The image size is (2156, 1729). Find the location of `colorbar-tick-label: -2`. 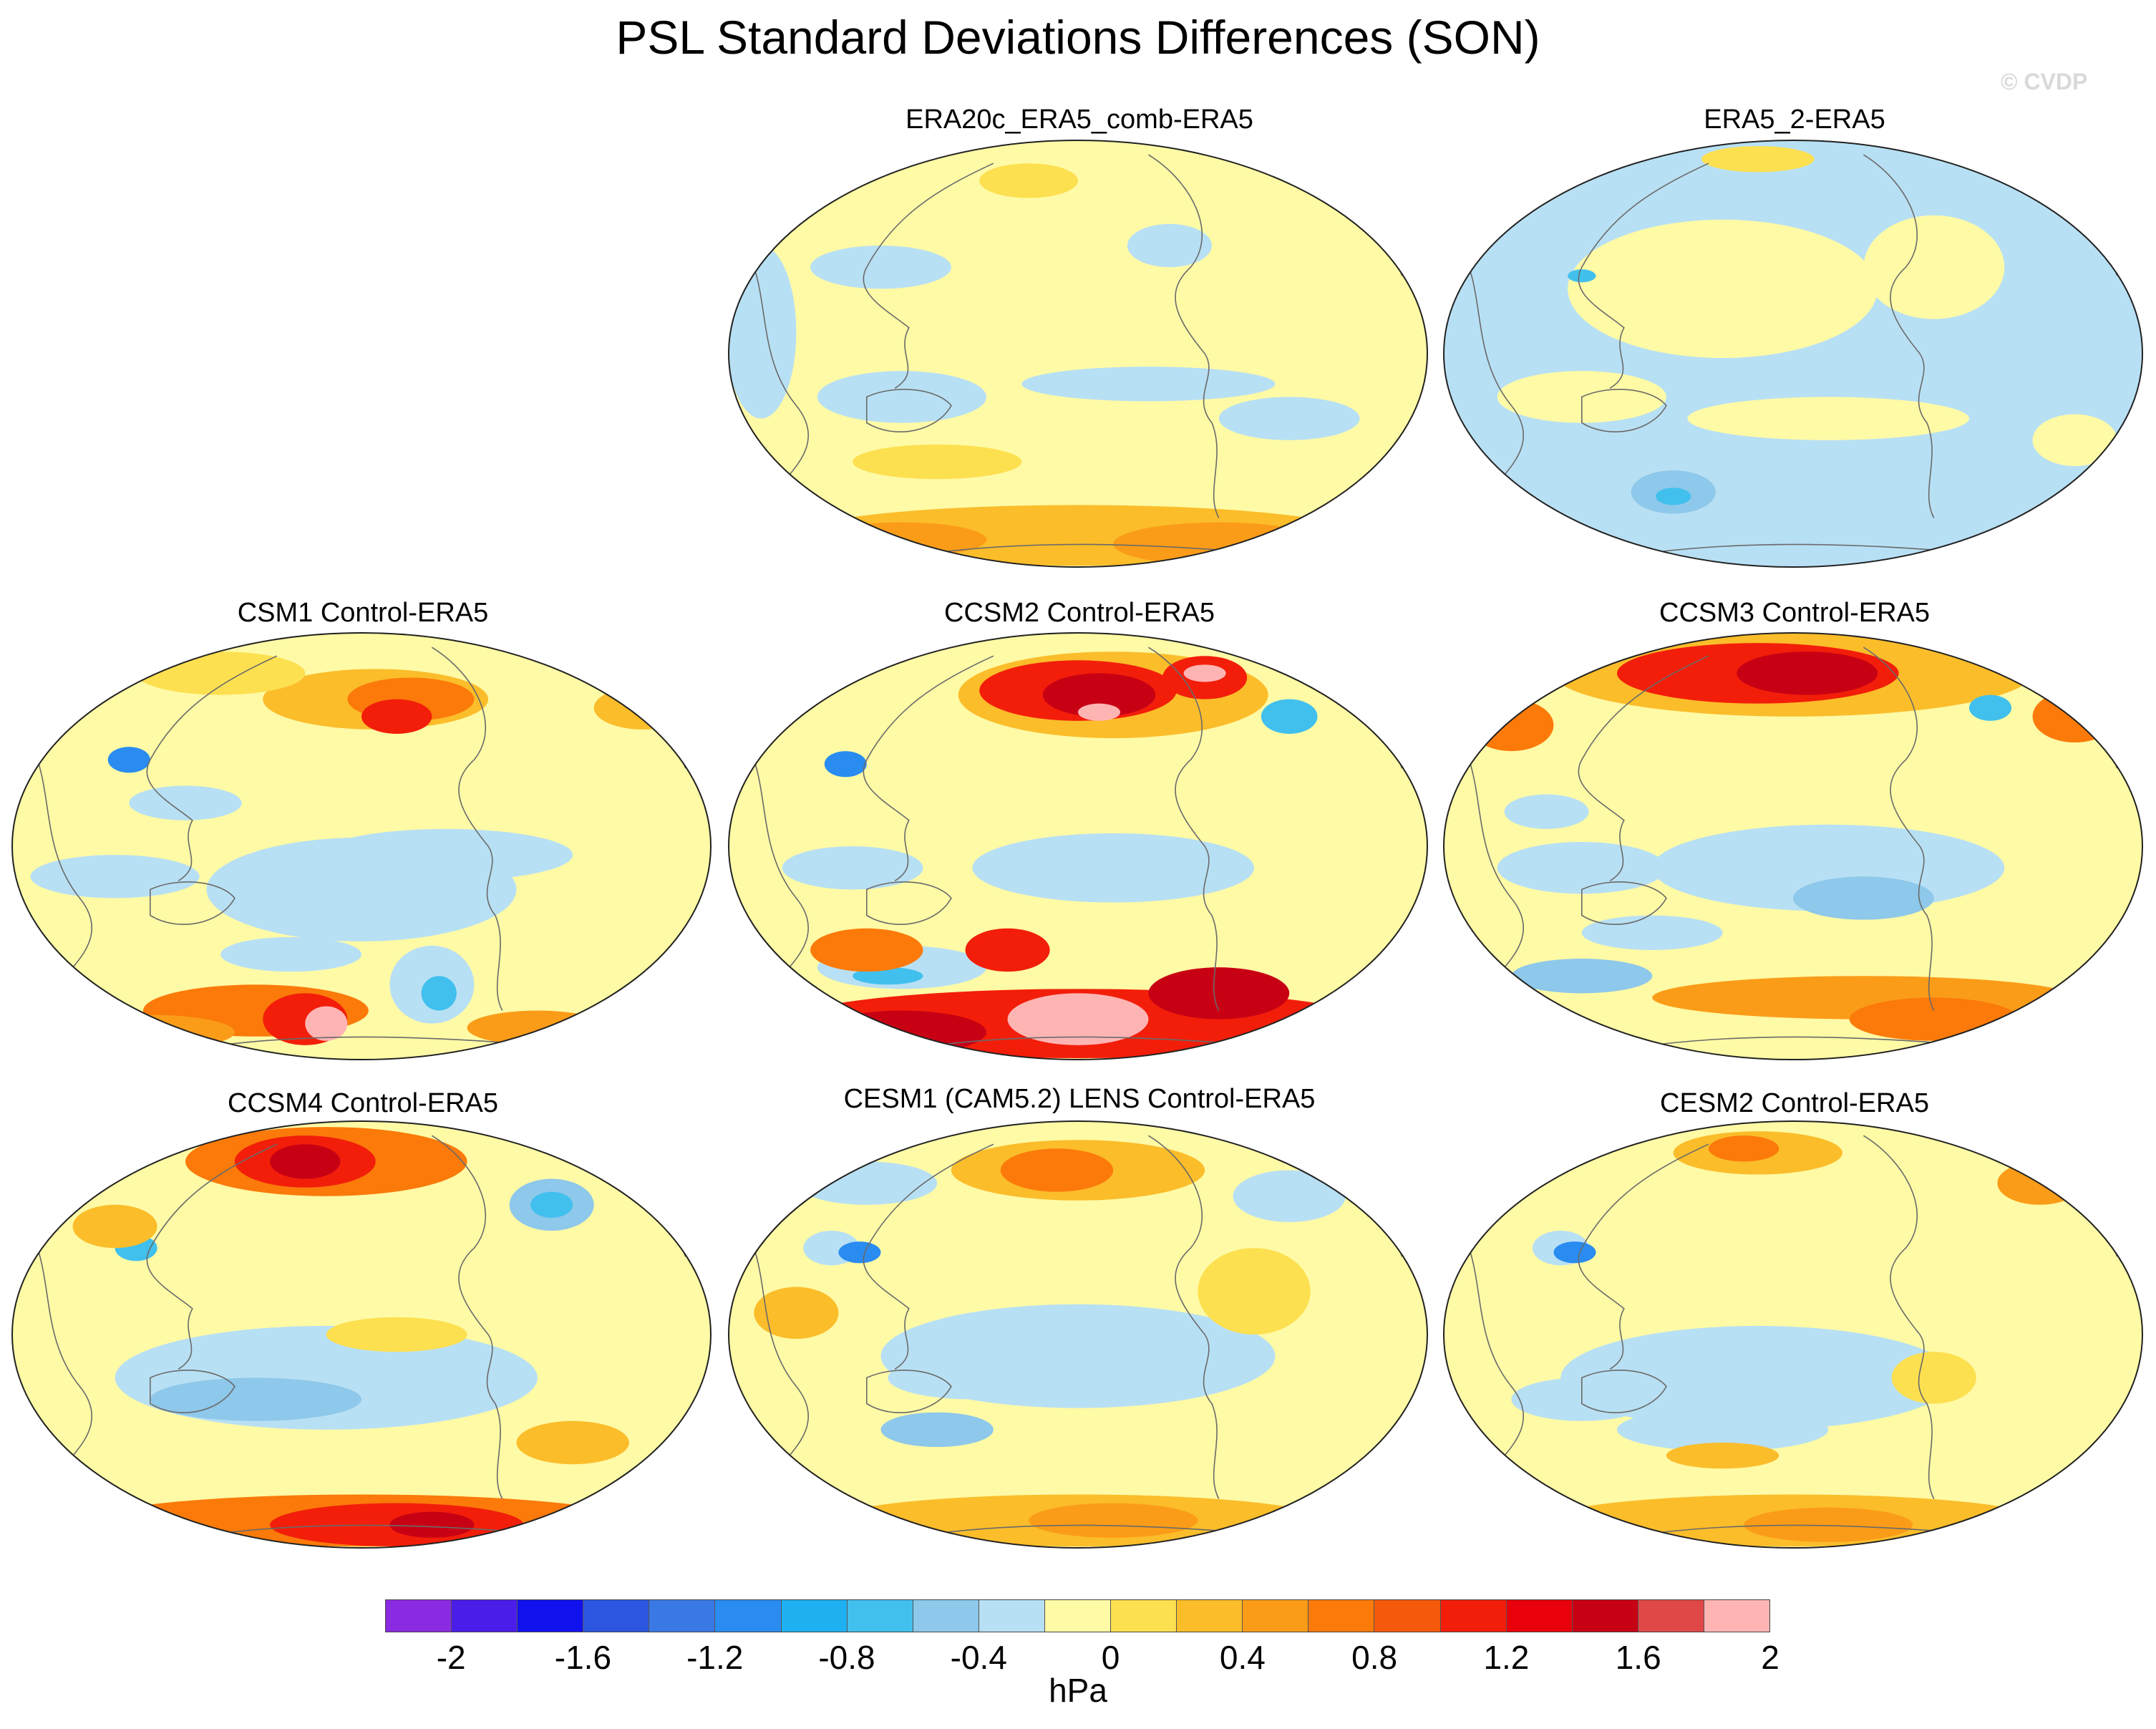

colorbar-tick-label: -2 is located at coordinates (451, 1657).